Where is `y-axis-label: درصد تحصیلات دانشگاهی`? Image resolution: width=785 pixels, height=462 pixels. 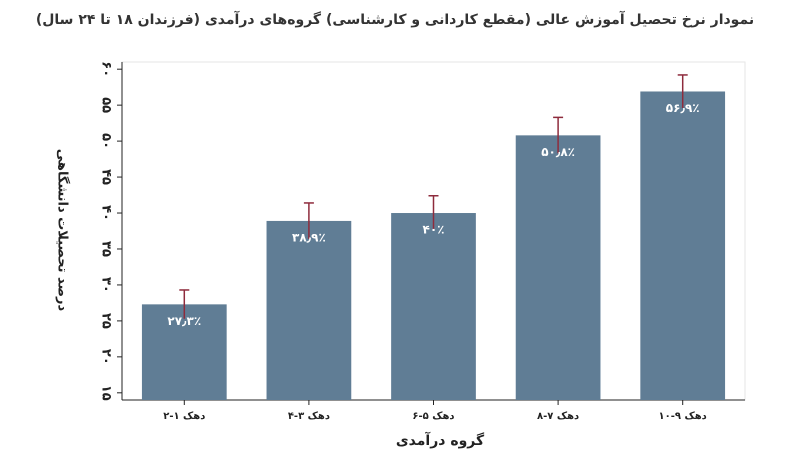 y-axis-label: درصد تحصیلات دانشگاهی is located at coordinates (63, 230).